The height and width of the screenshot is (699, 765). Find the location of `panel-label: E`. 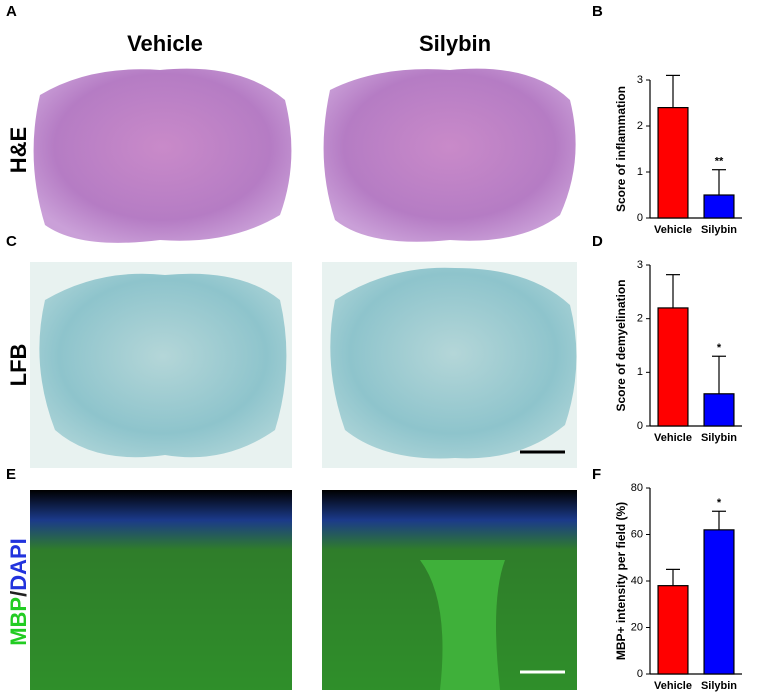

panel-label: E is located at coordinates (11, 474).